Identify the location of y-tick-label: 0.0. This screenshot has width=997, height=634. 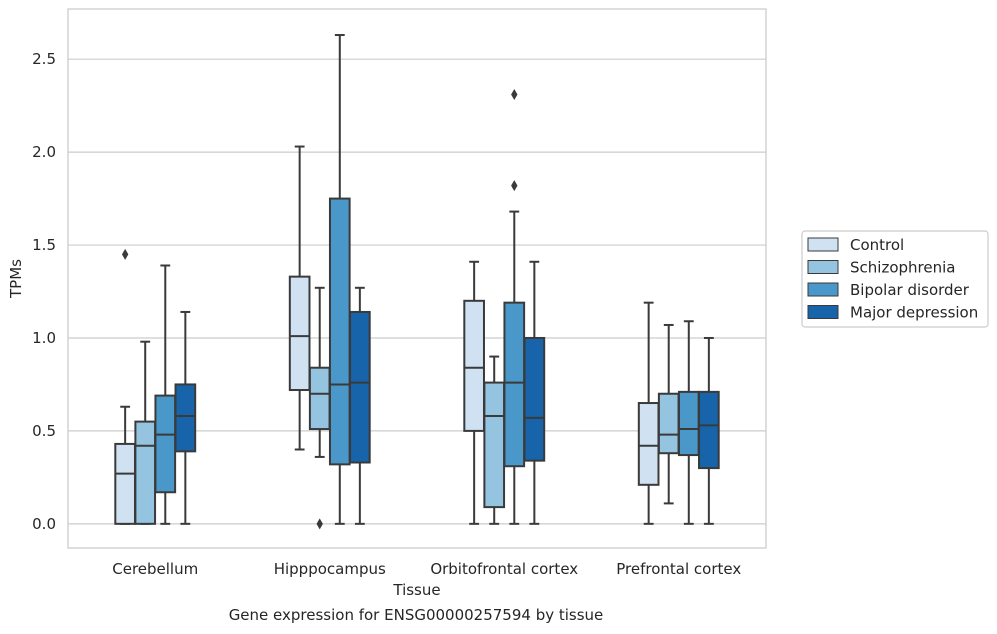
(44, 524).